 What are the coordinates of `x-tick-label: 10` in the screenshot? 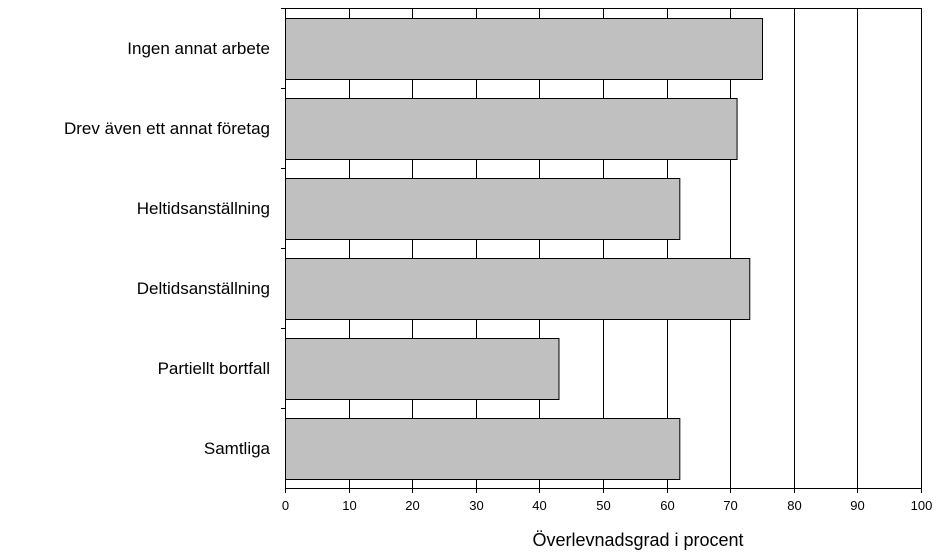 It's located at (349, 505).